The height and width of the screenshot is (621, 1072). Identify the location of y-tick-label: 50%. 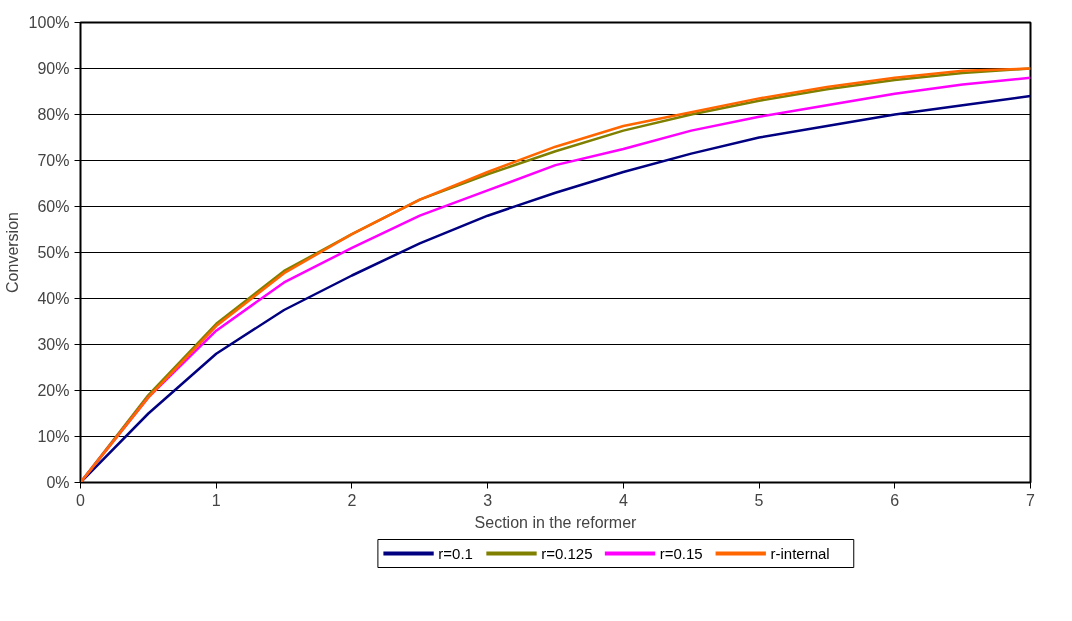
(53, 252).